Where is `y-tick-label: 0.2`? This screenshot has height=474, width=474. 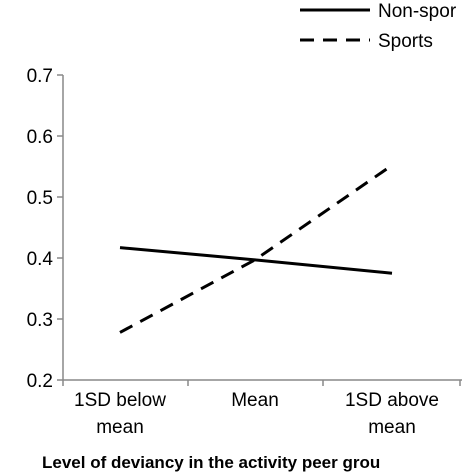 y-tick-label: 0.2 is located at coordinates (40, 381).